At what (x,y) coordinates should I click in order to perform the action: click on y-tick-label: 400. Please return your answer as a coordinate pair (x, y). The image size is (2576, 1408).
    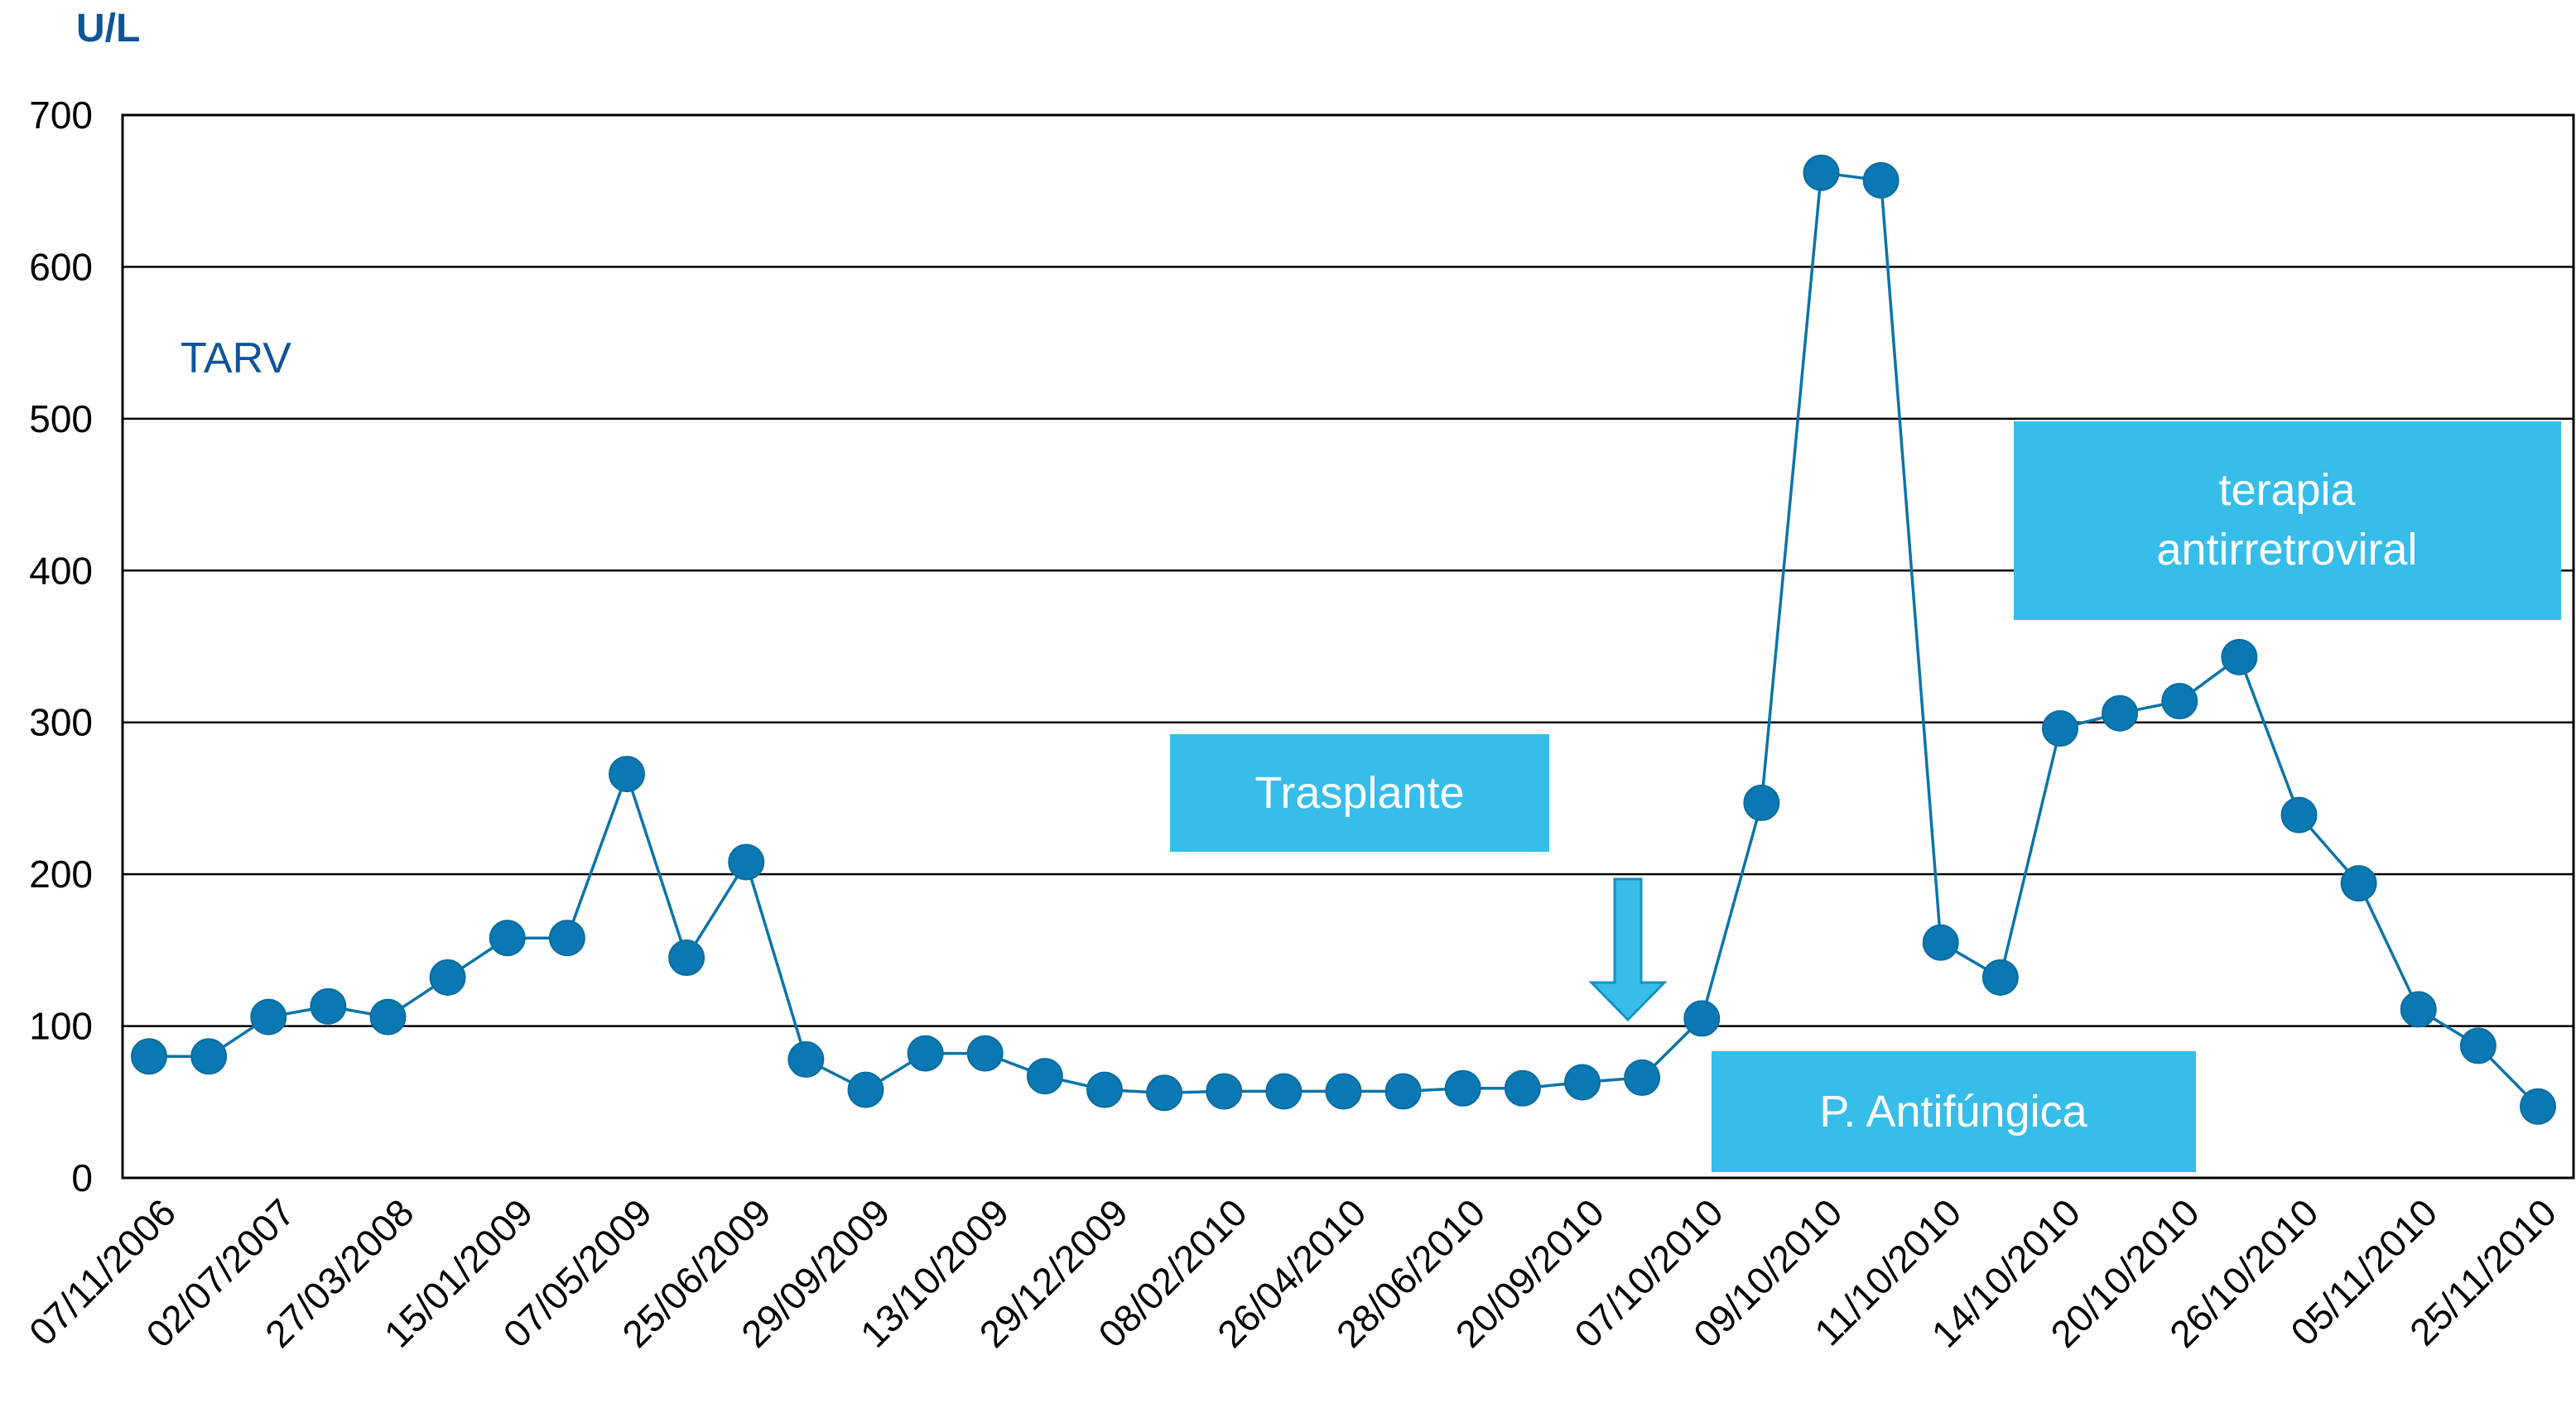
    Looking at the image, I should click on (61, 570).